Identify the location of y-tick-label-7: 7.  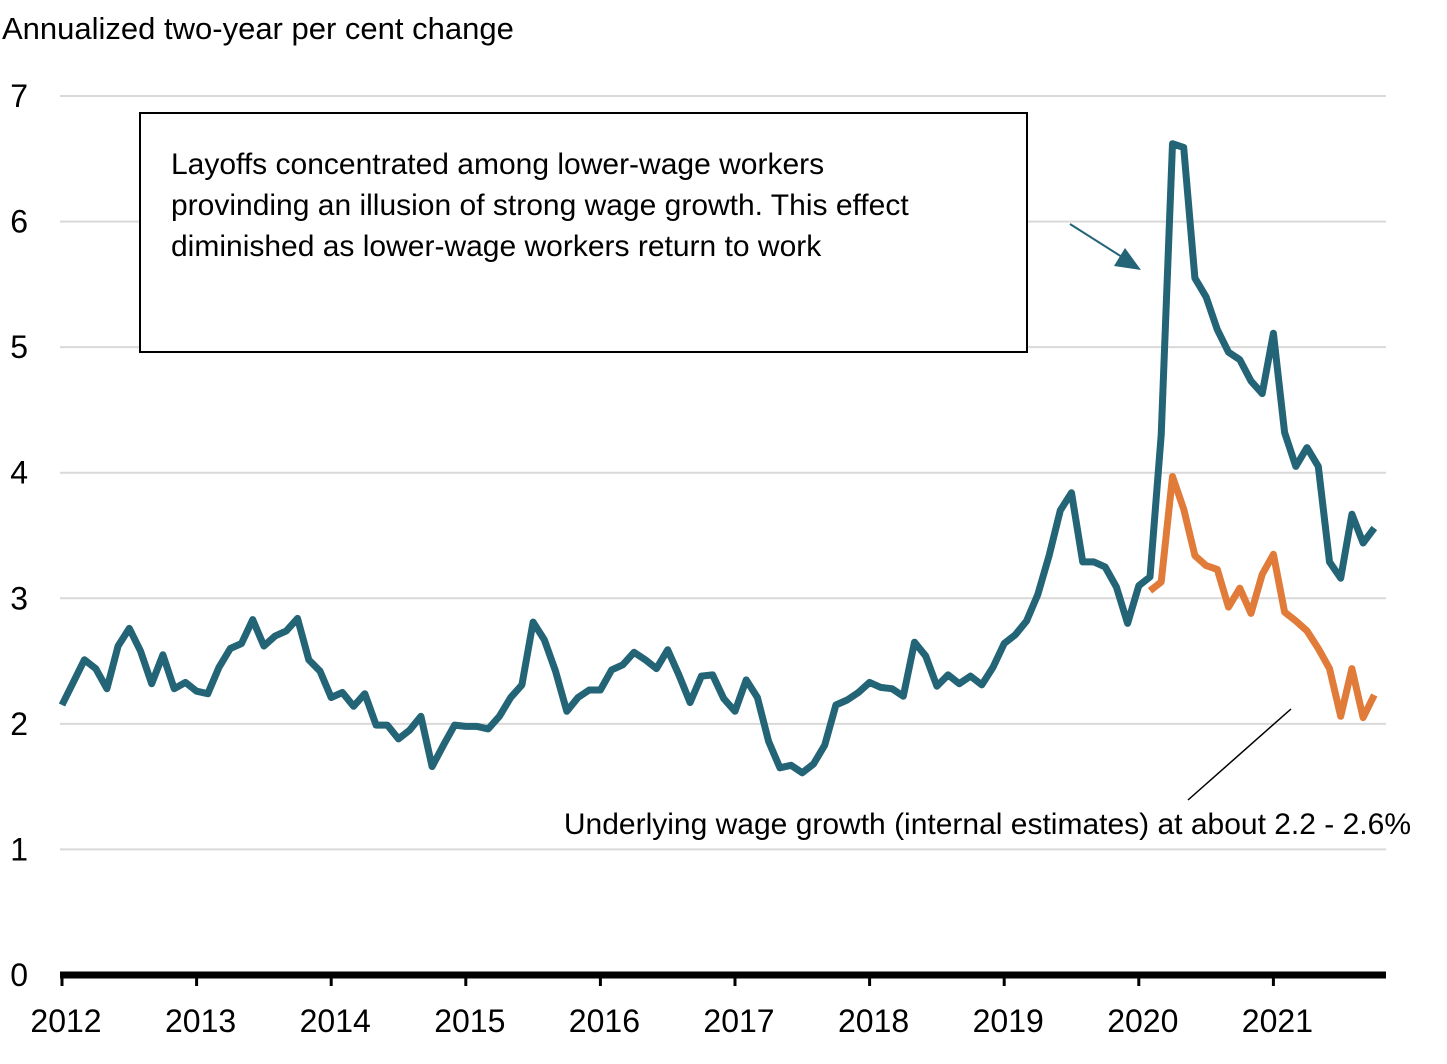
(19, 96).